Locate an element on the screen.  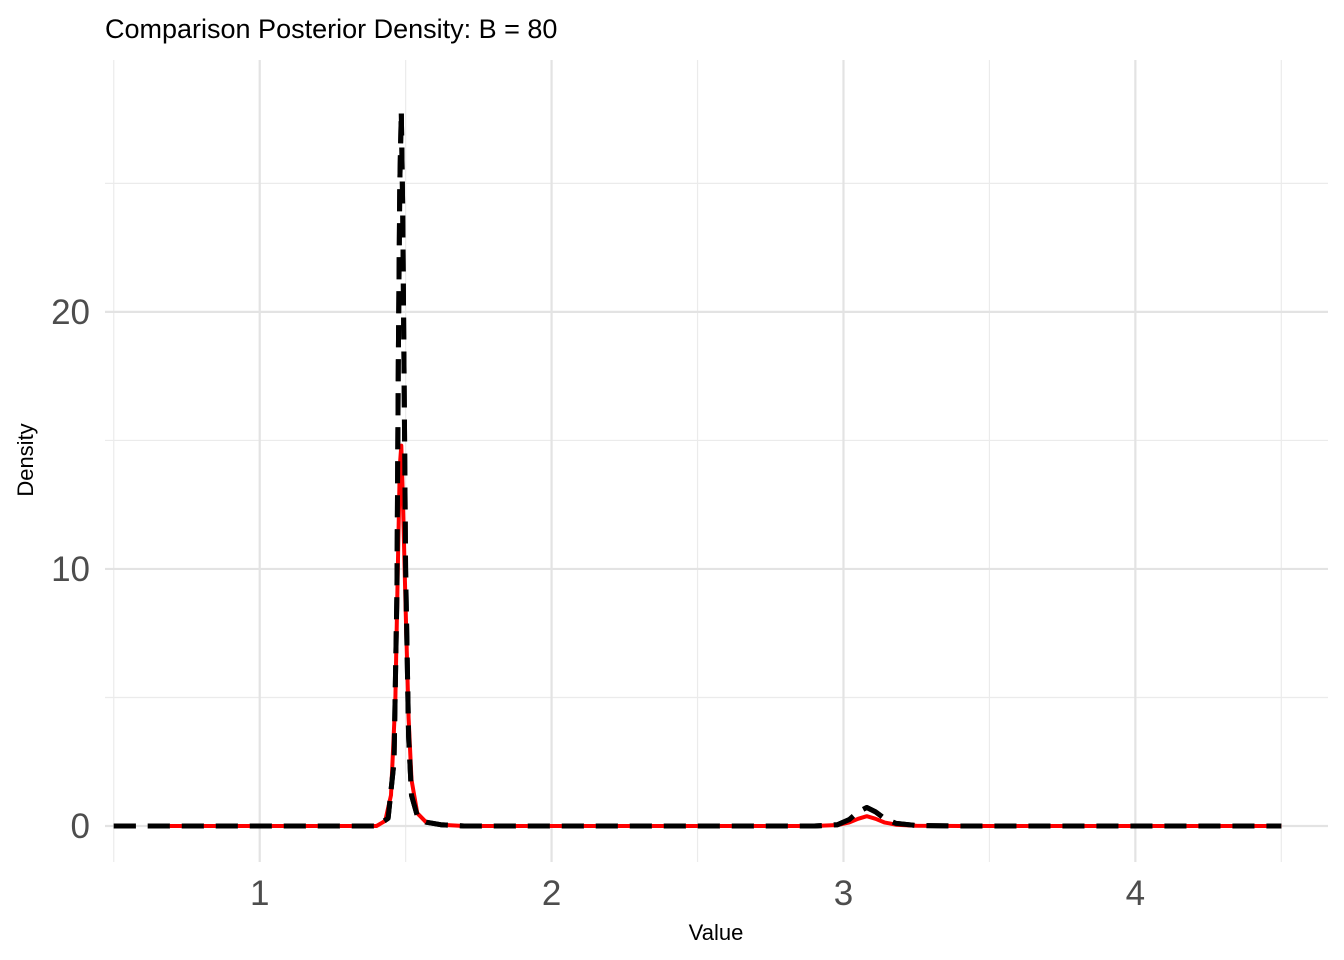
y-tick-label: 0 is located at coordinates (80, 826).